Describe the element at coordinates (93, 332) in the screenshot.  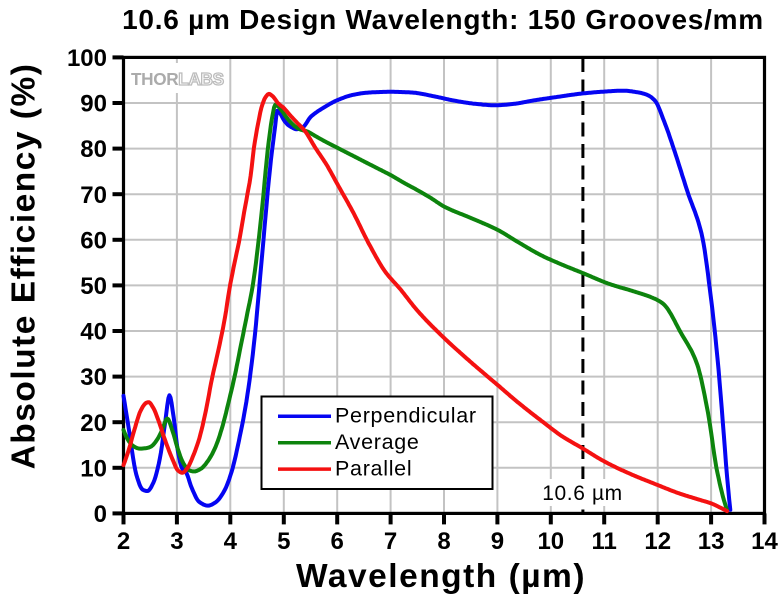
I see `svg-text: 40` at that location.